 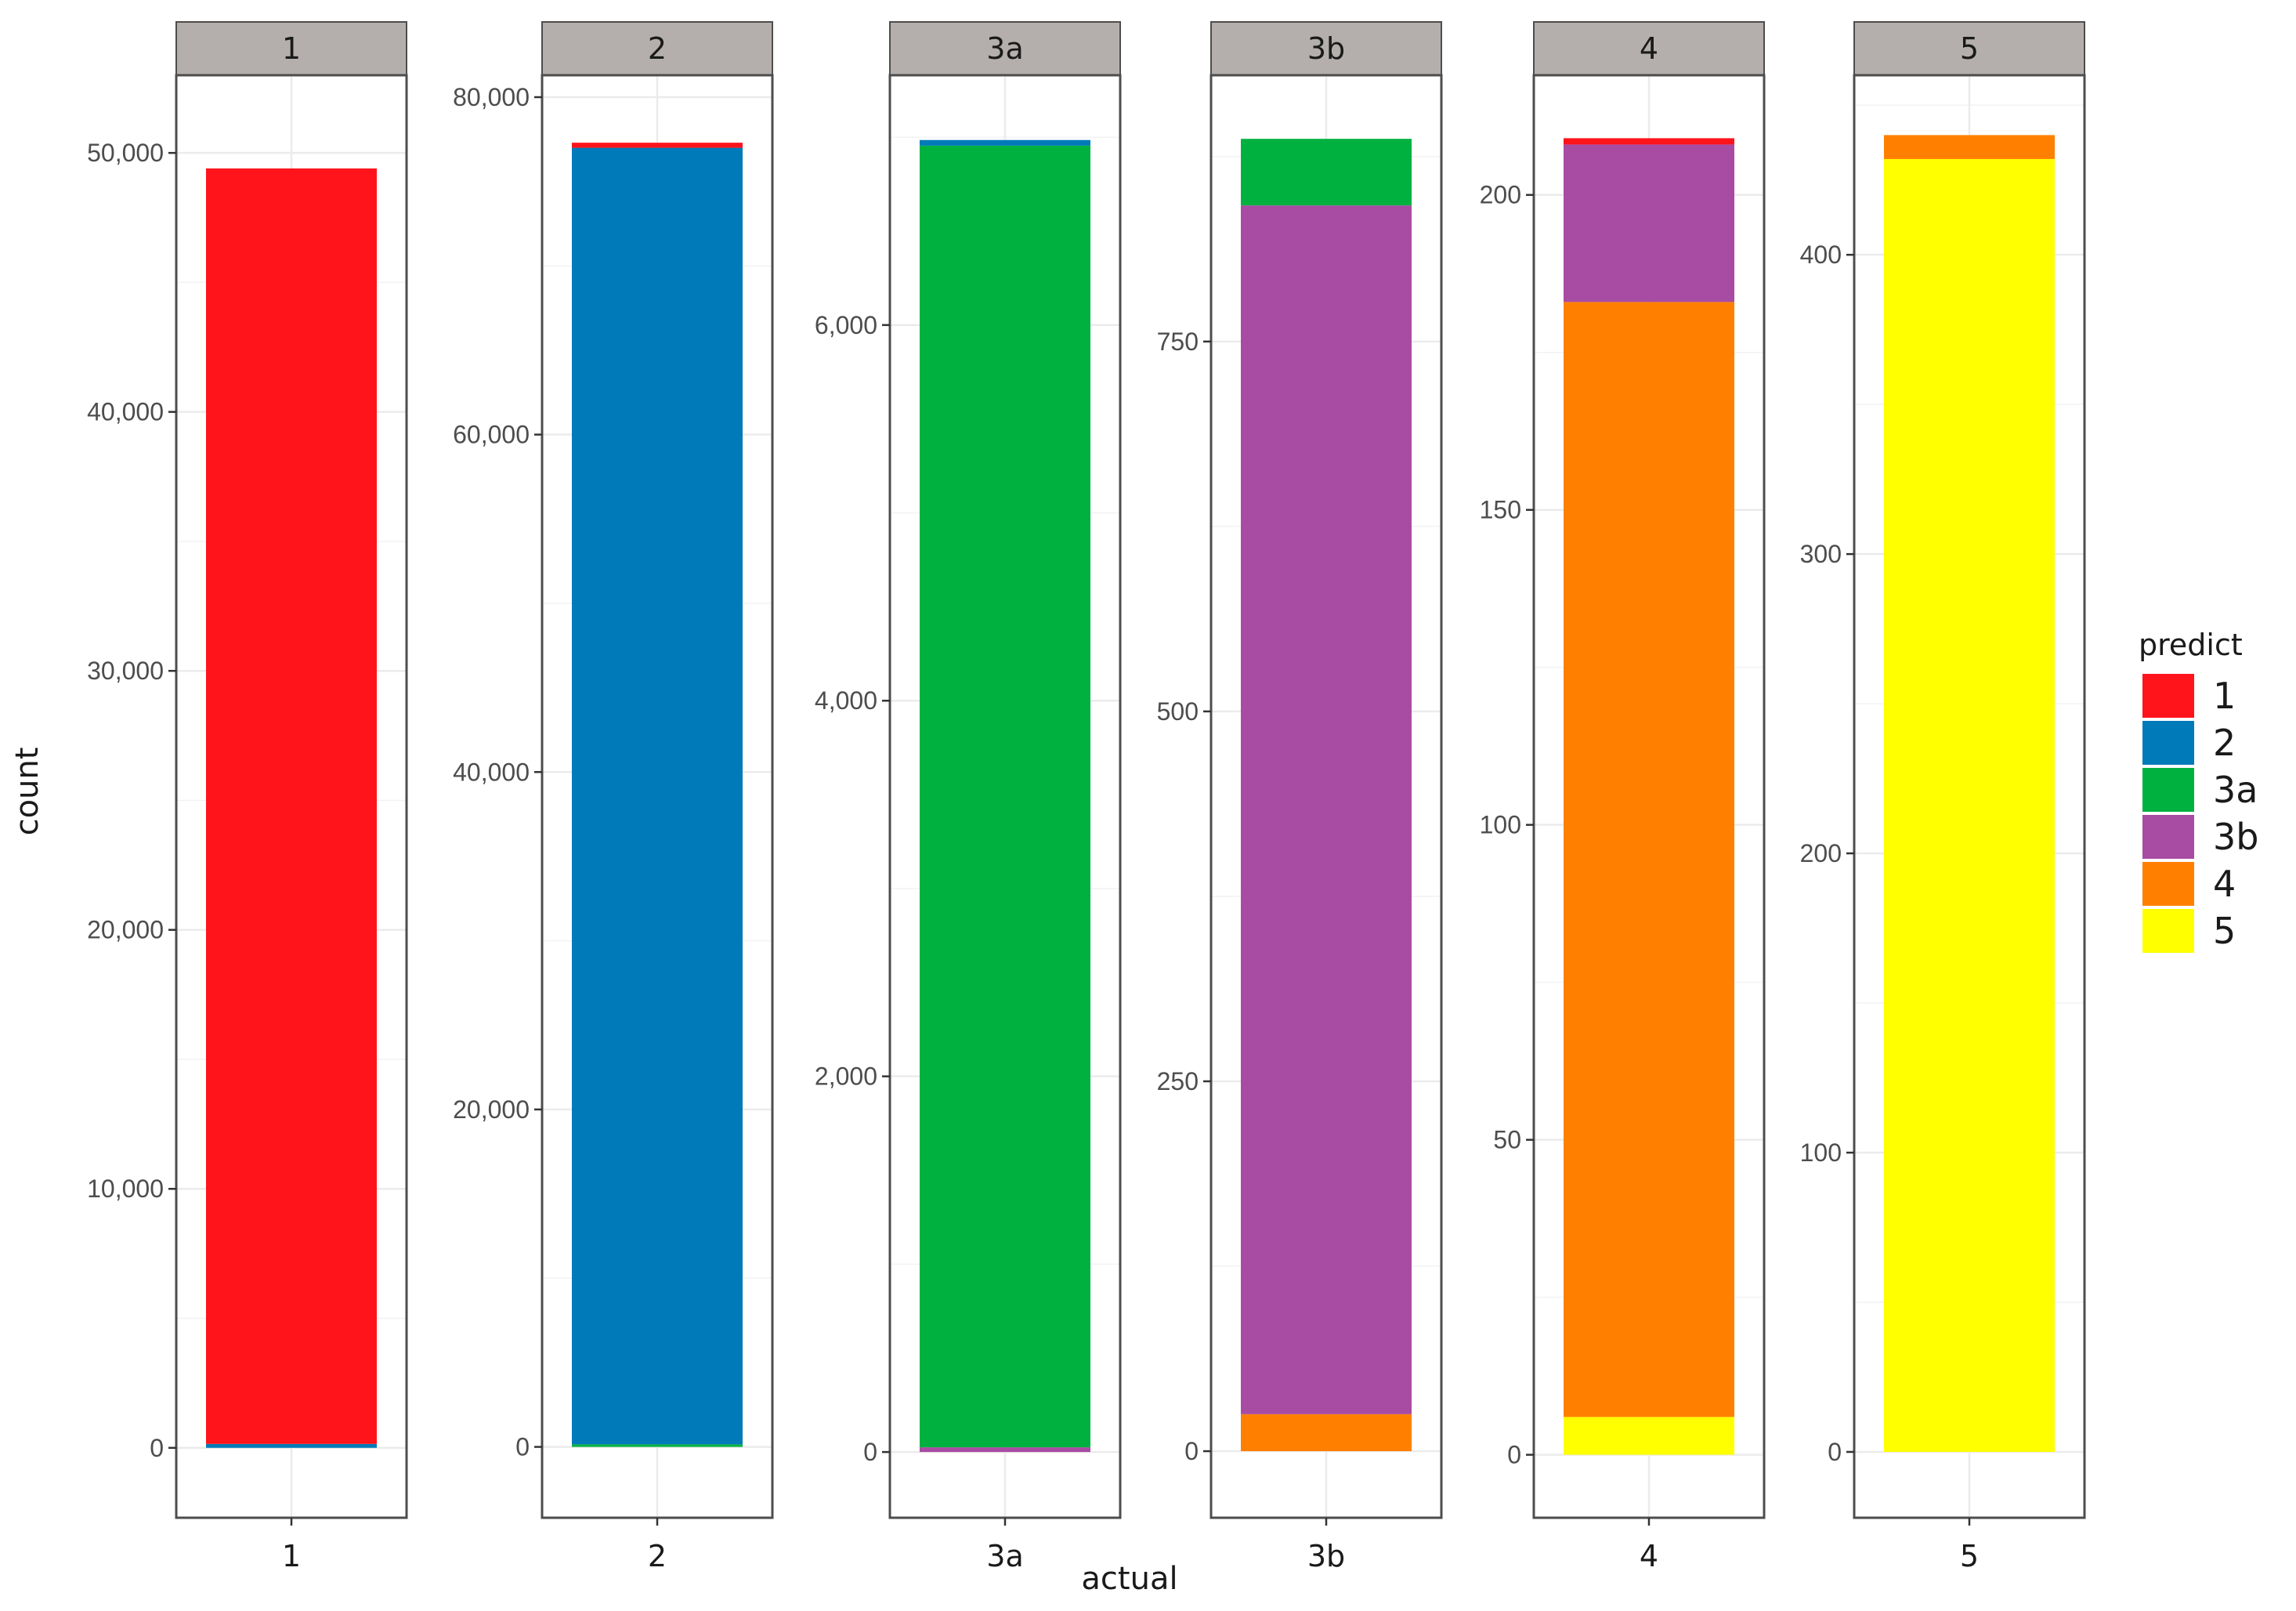 I want to click on legend-label: 2, so click(x=2224, y=743).